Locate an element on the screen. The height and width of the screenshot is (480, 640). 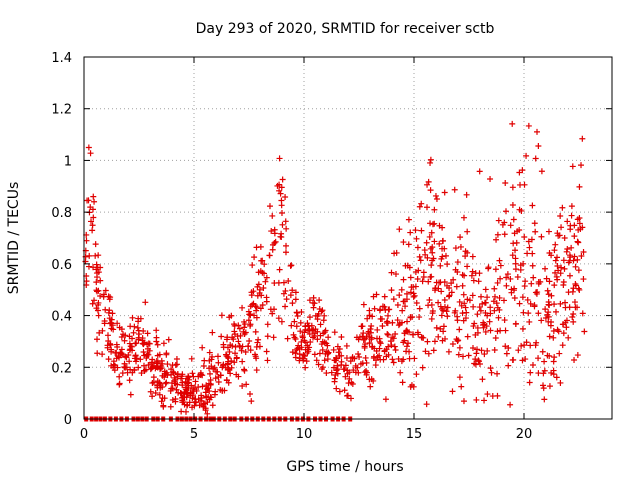
x-tick-label: 20 is located at coordinates (524, 434).